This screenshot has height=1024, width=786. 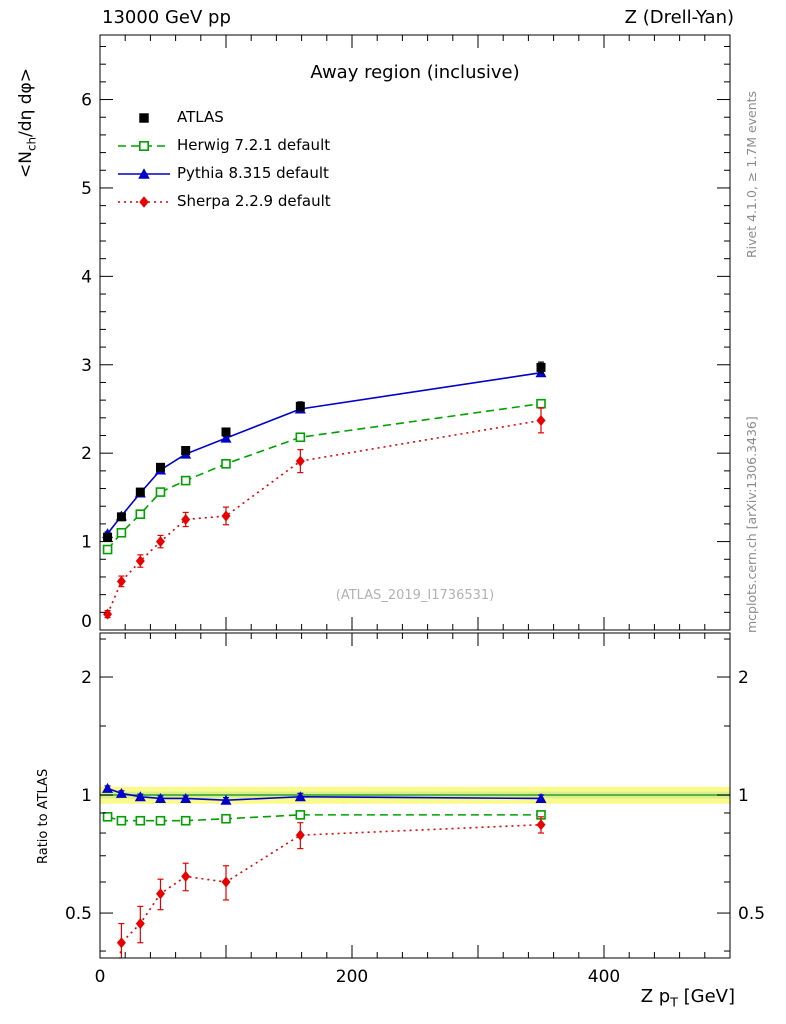 What do you see at coordinates (86, 189) in the screenshot?
I see `svg-text: 5` at bounding box center [86, 189].